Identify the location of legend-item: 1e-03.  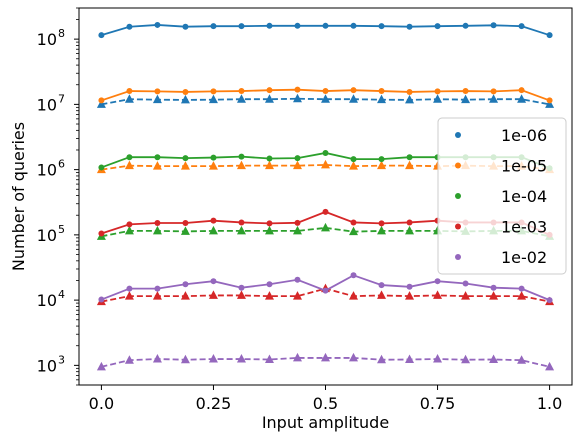
(501, 227).